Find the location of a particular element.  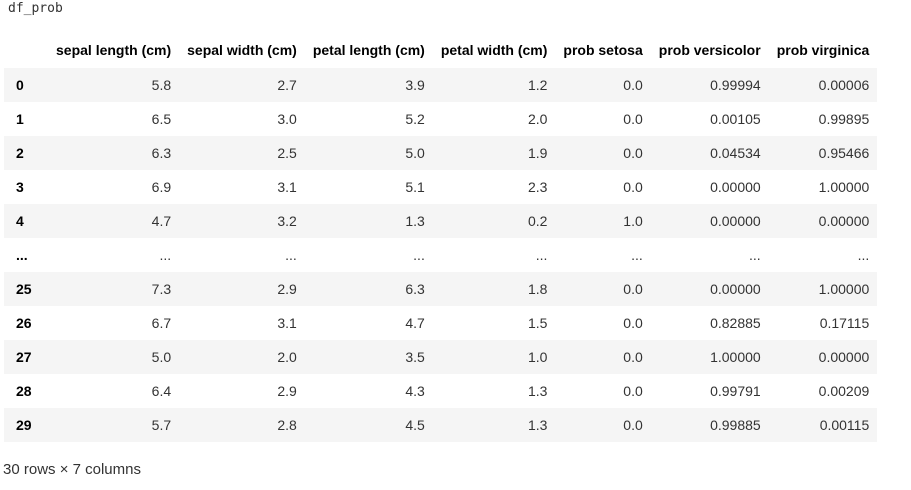

column-header: prob versicolor is located at coordinates (709, 50).